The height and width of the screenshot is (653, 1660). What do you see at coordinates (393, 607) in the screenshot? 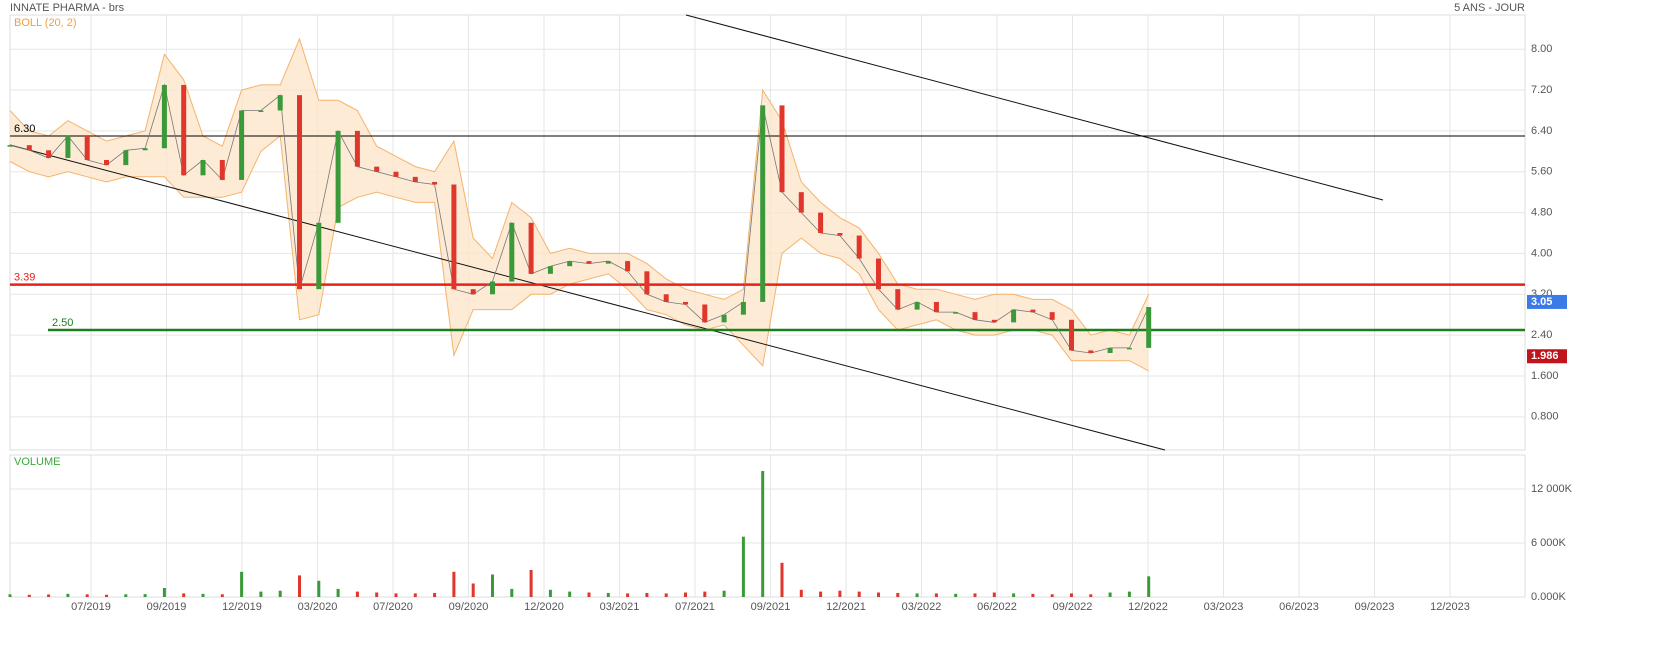
I see `x-tick-label: 07/2020` at bounding box center [393, 607].